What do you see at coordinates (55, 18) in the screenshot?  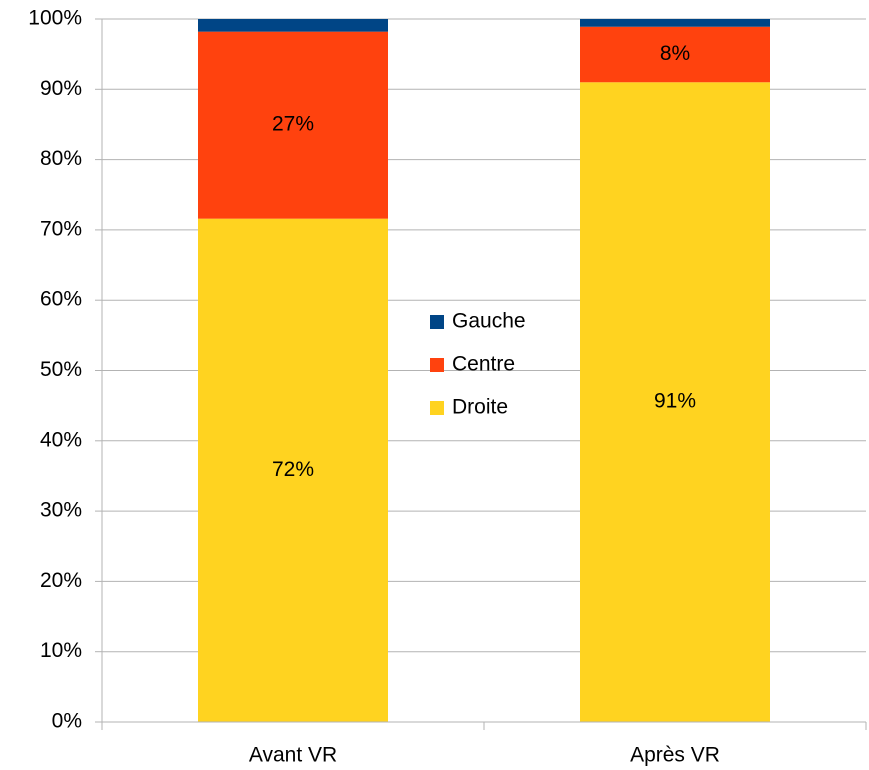 I see `y-tick-label: 100%` at bounding box center [55, 18].